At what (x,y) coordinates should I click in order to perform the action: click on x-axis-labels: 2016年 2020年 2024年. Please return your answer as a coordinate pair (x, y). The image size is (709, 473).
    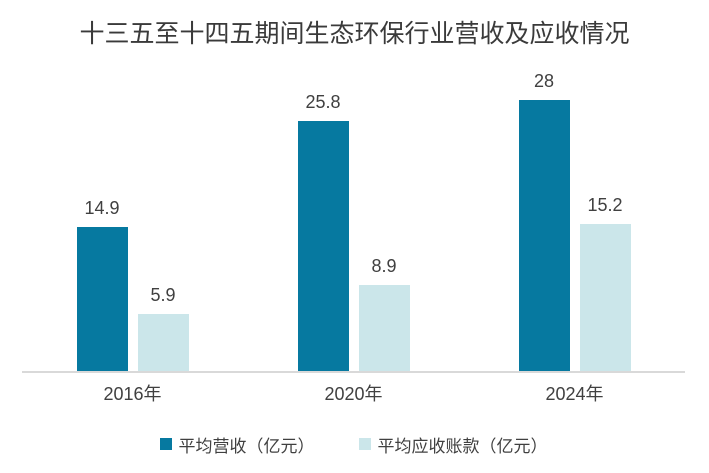
    Looking at the image, I should click on (354, 395).